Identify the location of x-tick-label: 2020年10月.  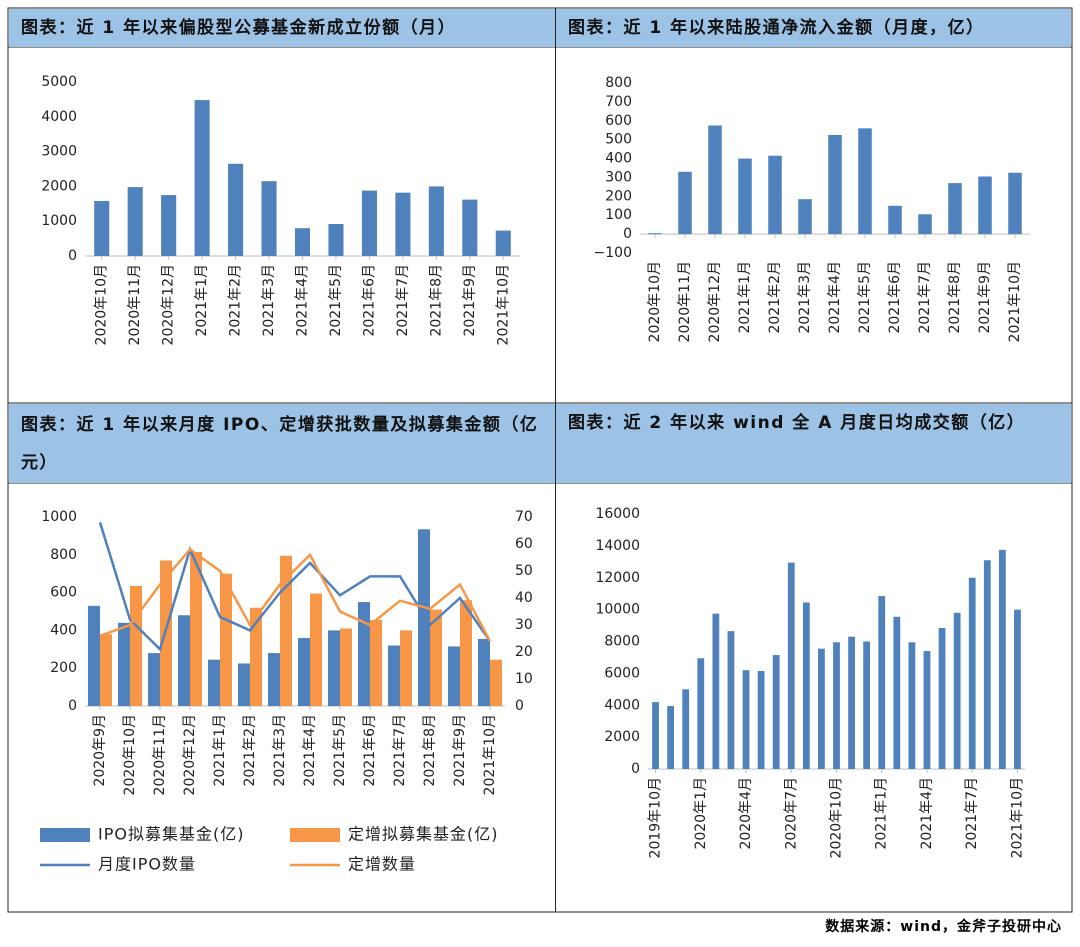
(102, 304).